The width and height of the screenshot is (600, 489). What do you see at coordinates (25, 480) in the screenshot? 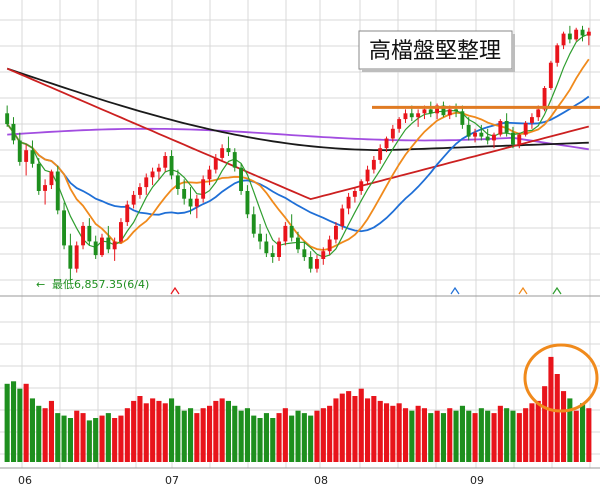
I see `x-tick-label: 06` at bounding box center [25, 480].